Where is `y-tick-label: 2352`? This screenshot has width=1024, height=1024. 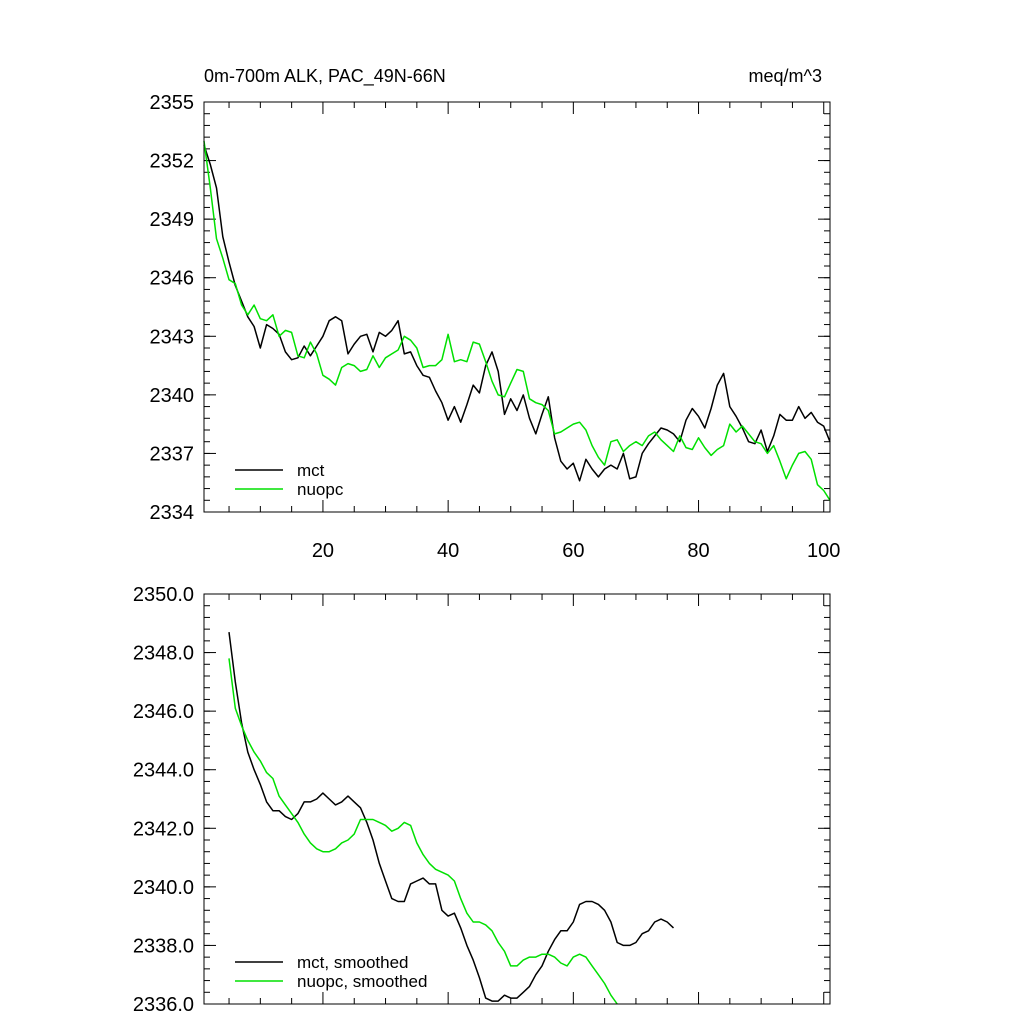 y-tick-label: 2352 is located at coordinates (172, 162).